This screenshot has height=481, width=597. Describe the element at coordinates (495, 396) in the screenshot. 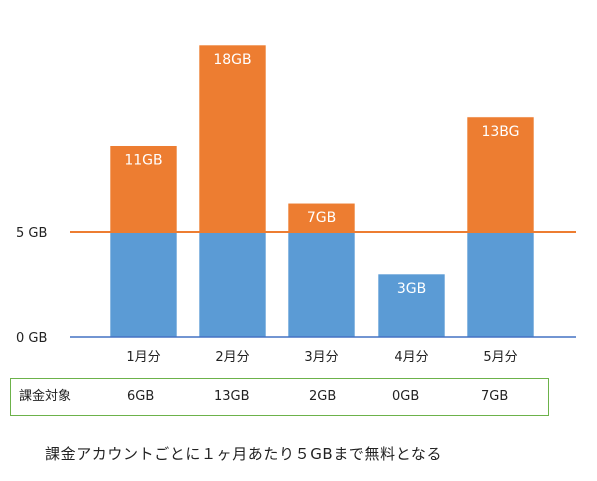

I see `billing-value-month-5: 7GB` at that location.